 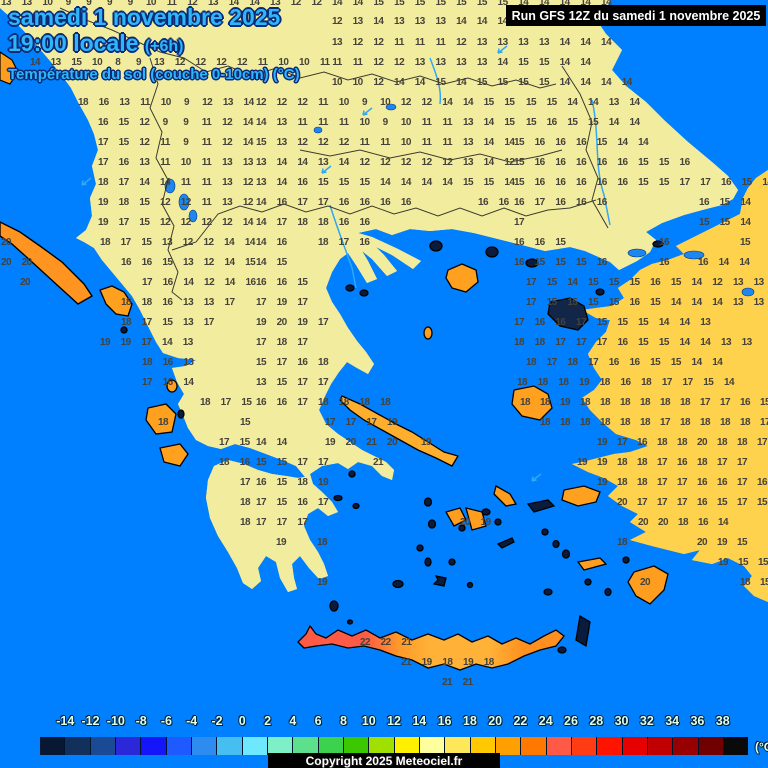 What do you see at coordinates (432, 524) in the screenshot?
I see `island-kythnos` at bounding box center [432, 524].